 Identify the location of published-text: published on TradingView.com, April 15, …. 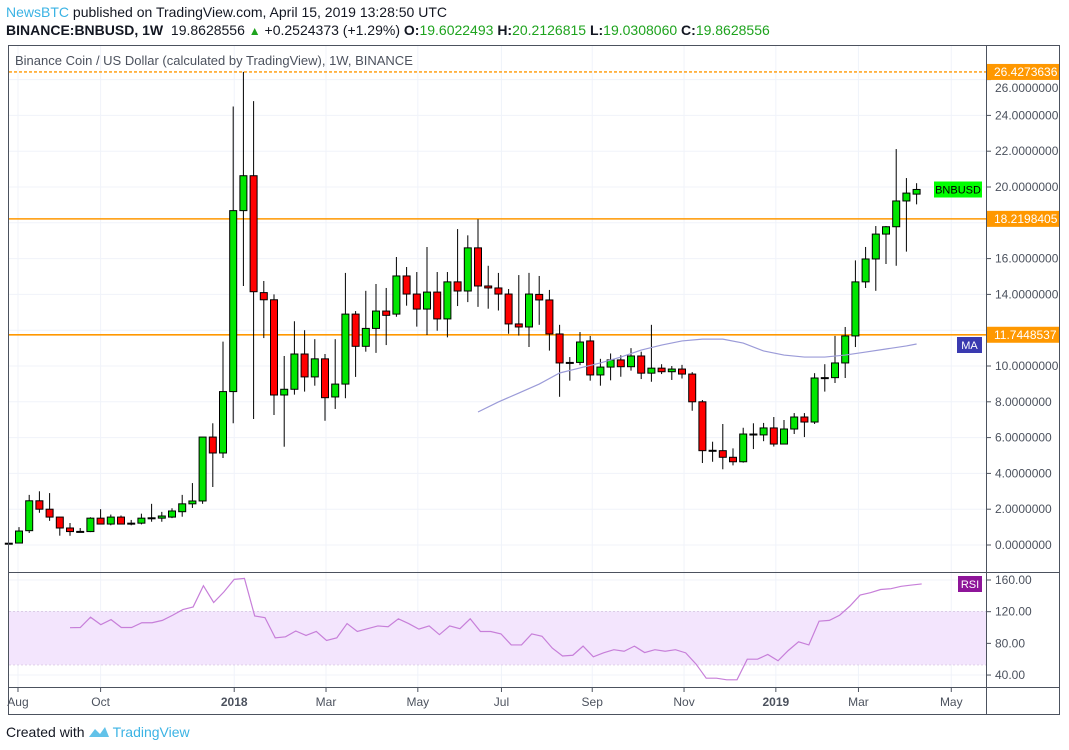
(258, 12).